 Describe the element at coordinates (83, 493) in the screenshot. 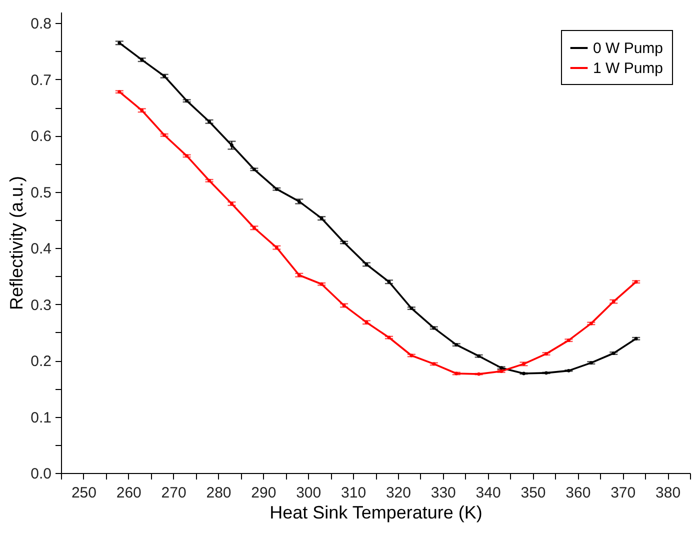

I see `x-tick-label: 250` at that location.